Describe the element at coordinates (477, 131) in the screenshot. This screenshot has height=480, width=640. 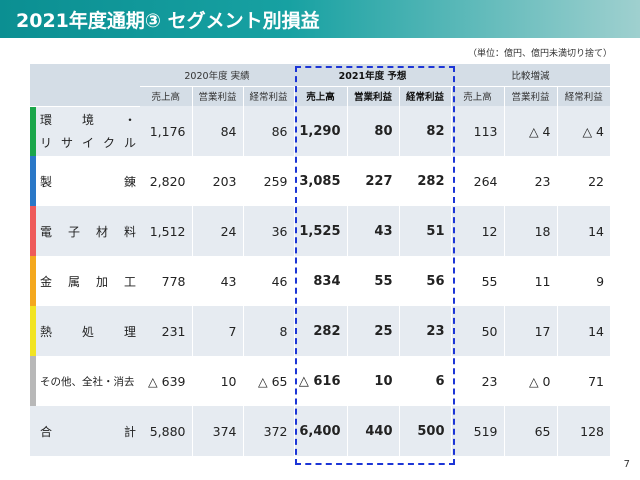
I see `value-diff-sales: 113` at that location.